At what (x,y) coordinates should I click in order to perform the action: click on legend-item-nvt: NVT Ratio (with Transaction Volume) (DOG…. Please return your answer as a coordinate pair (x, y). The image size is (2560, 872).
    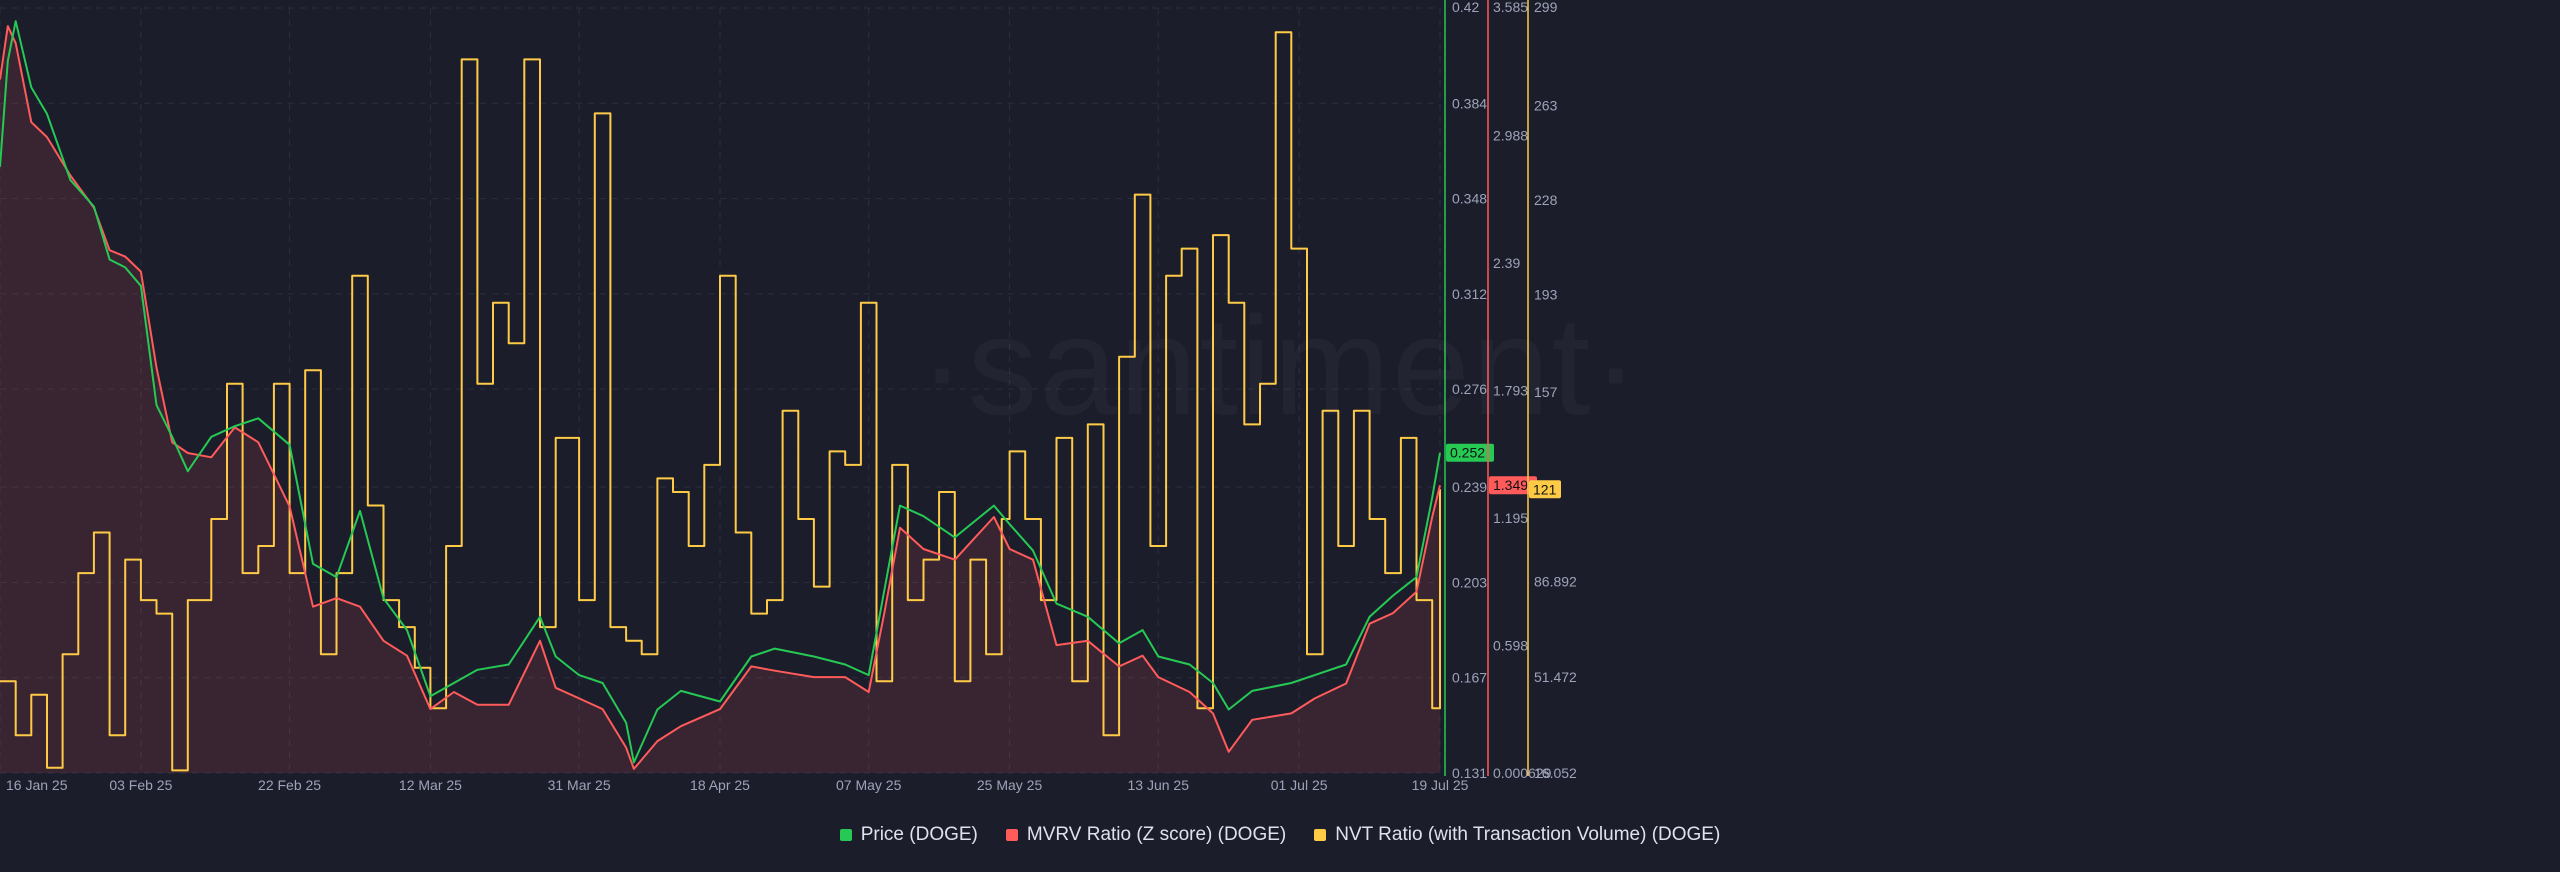
    Looking at the image, I should click on (1517, 835).